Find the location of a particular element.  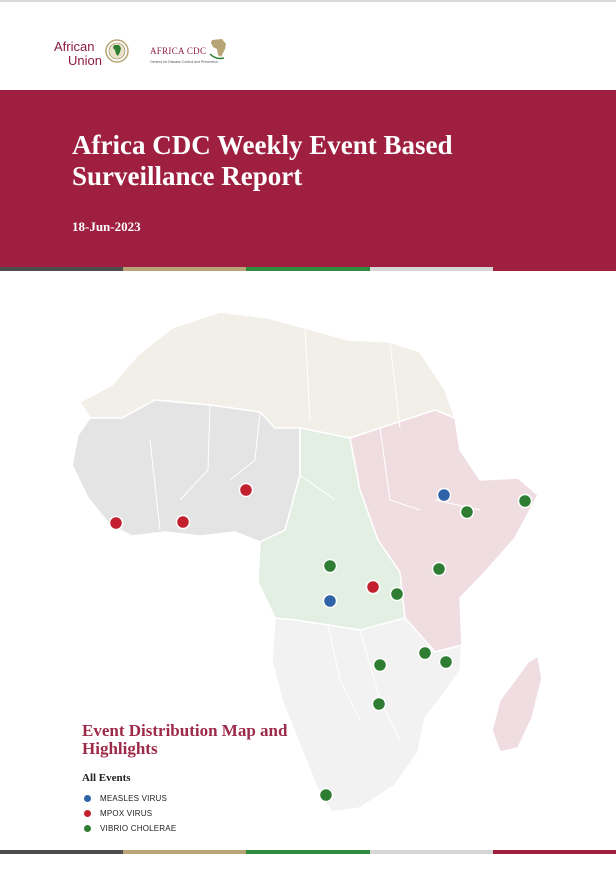

legend-item-mpox: MPOX VIRUS is located at coordinates (212, 813).